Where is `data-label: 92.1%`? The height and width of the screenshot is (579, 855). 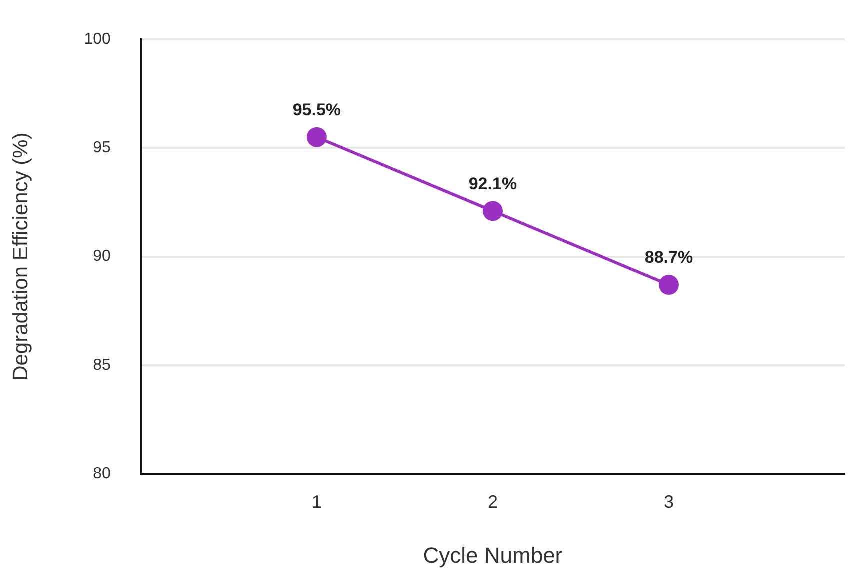 data-label: 92.1% is located at coordinates (493, 184).